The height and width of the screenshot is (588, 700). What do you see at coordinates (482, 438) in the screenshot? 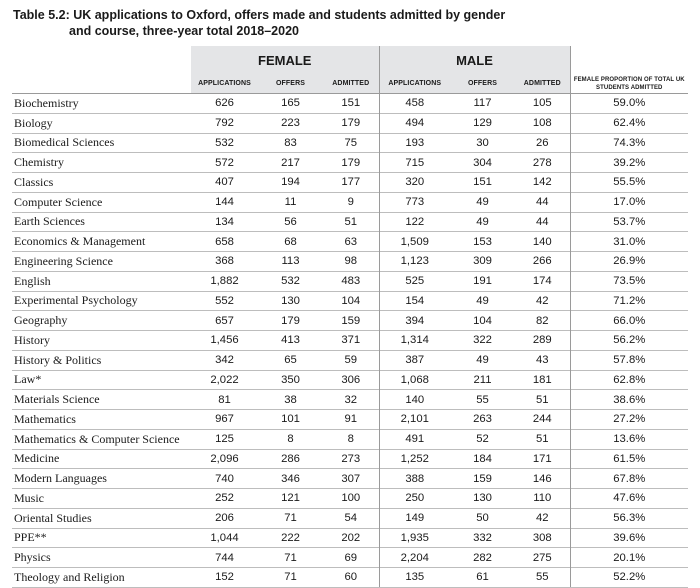
I see `male-offers-cell: 52` at bounding box center [482, 438].